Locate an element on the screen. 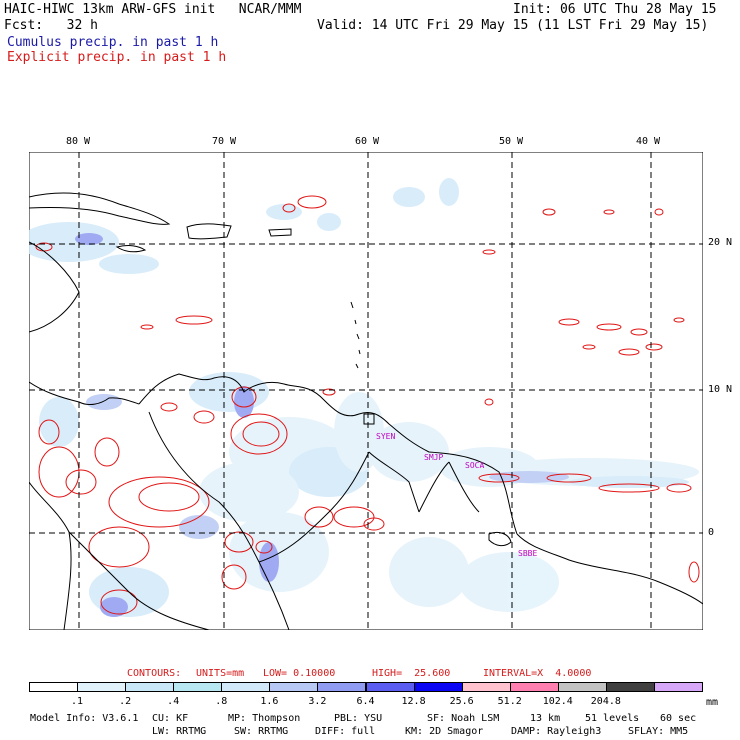 This screenshot has width=740, height=740. contours-label: CONTOURS: is located at coordinates (154, 673).